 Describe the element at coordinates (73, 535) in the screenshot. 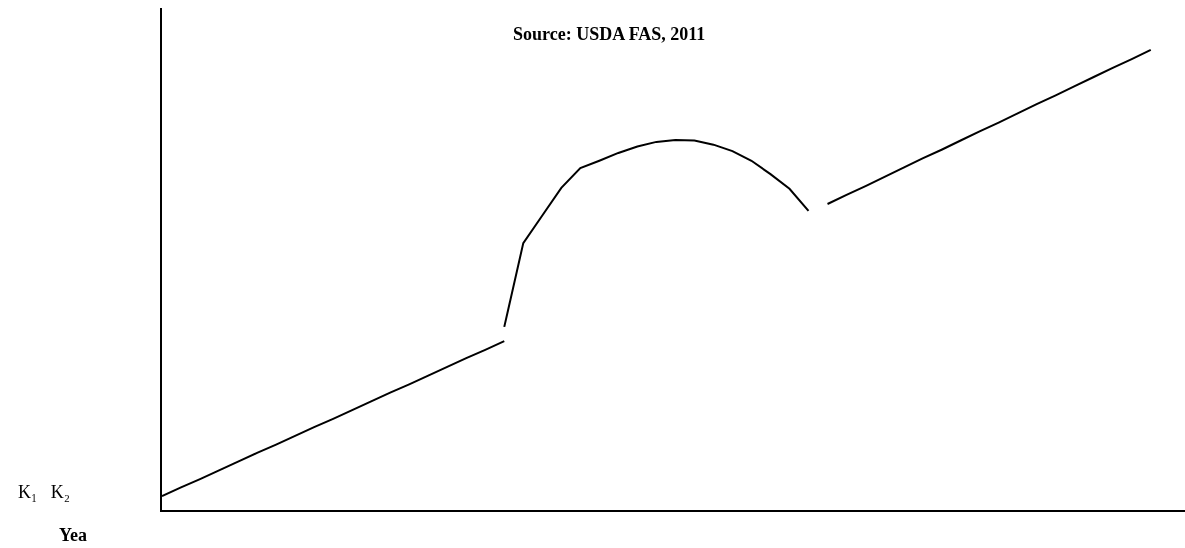

I see `x-axis-title: Yea` at that location.